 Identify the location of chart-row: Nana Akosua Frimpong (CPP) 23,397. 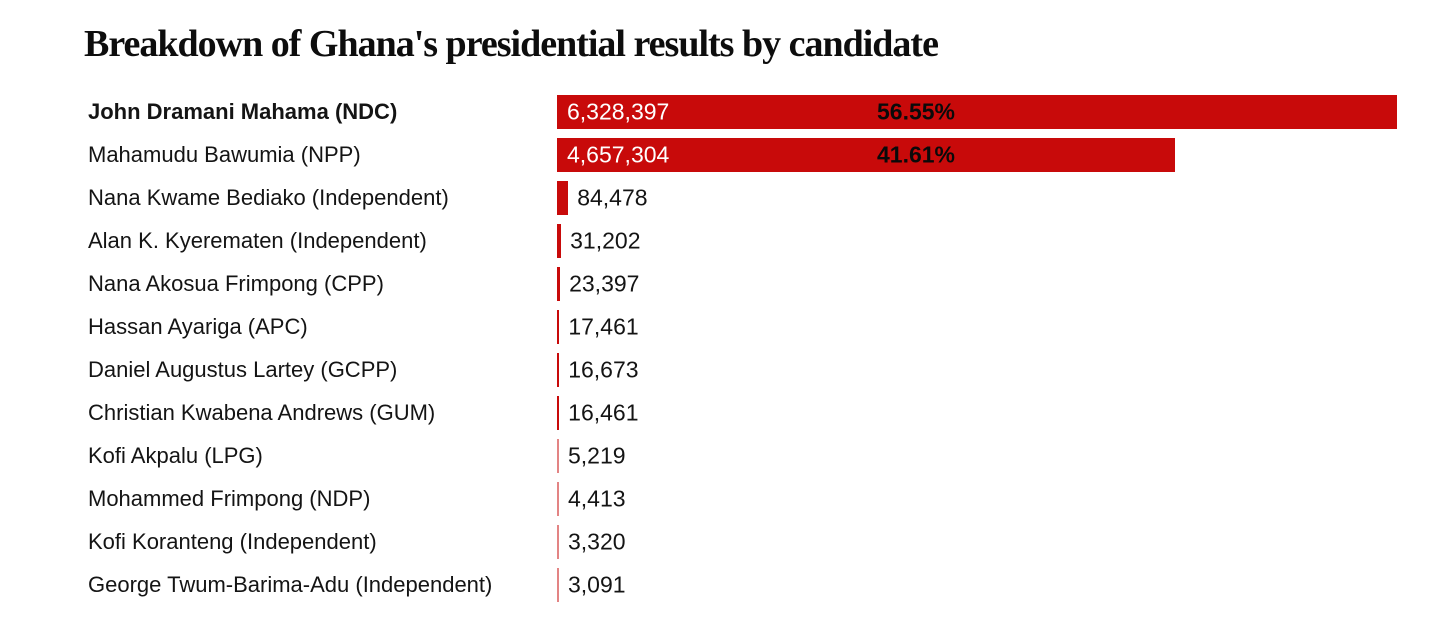
(770, 283).